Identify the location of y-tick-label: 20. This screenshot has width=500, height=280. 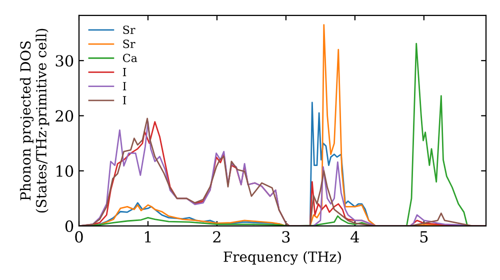
(65, 116).